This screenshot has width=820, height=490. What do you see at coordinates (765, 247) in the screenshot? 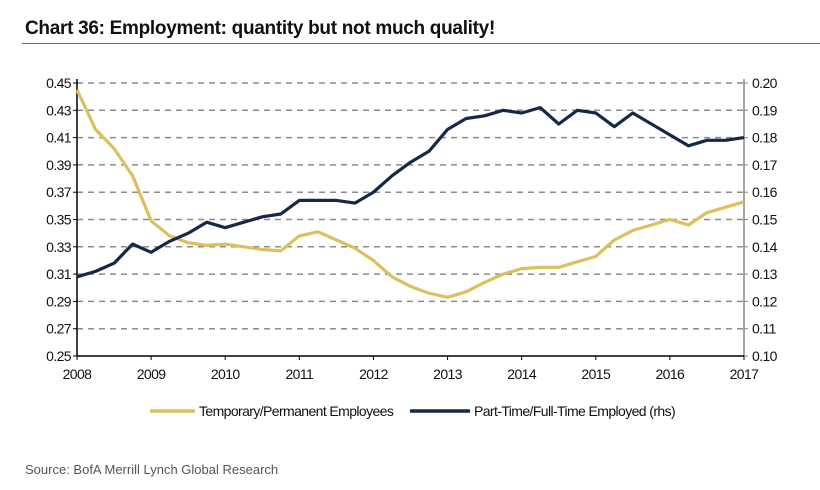
I see `right-axis-tick-label: 0.14` at bounding box center [765, 247].